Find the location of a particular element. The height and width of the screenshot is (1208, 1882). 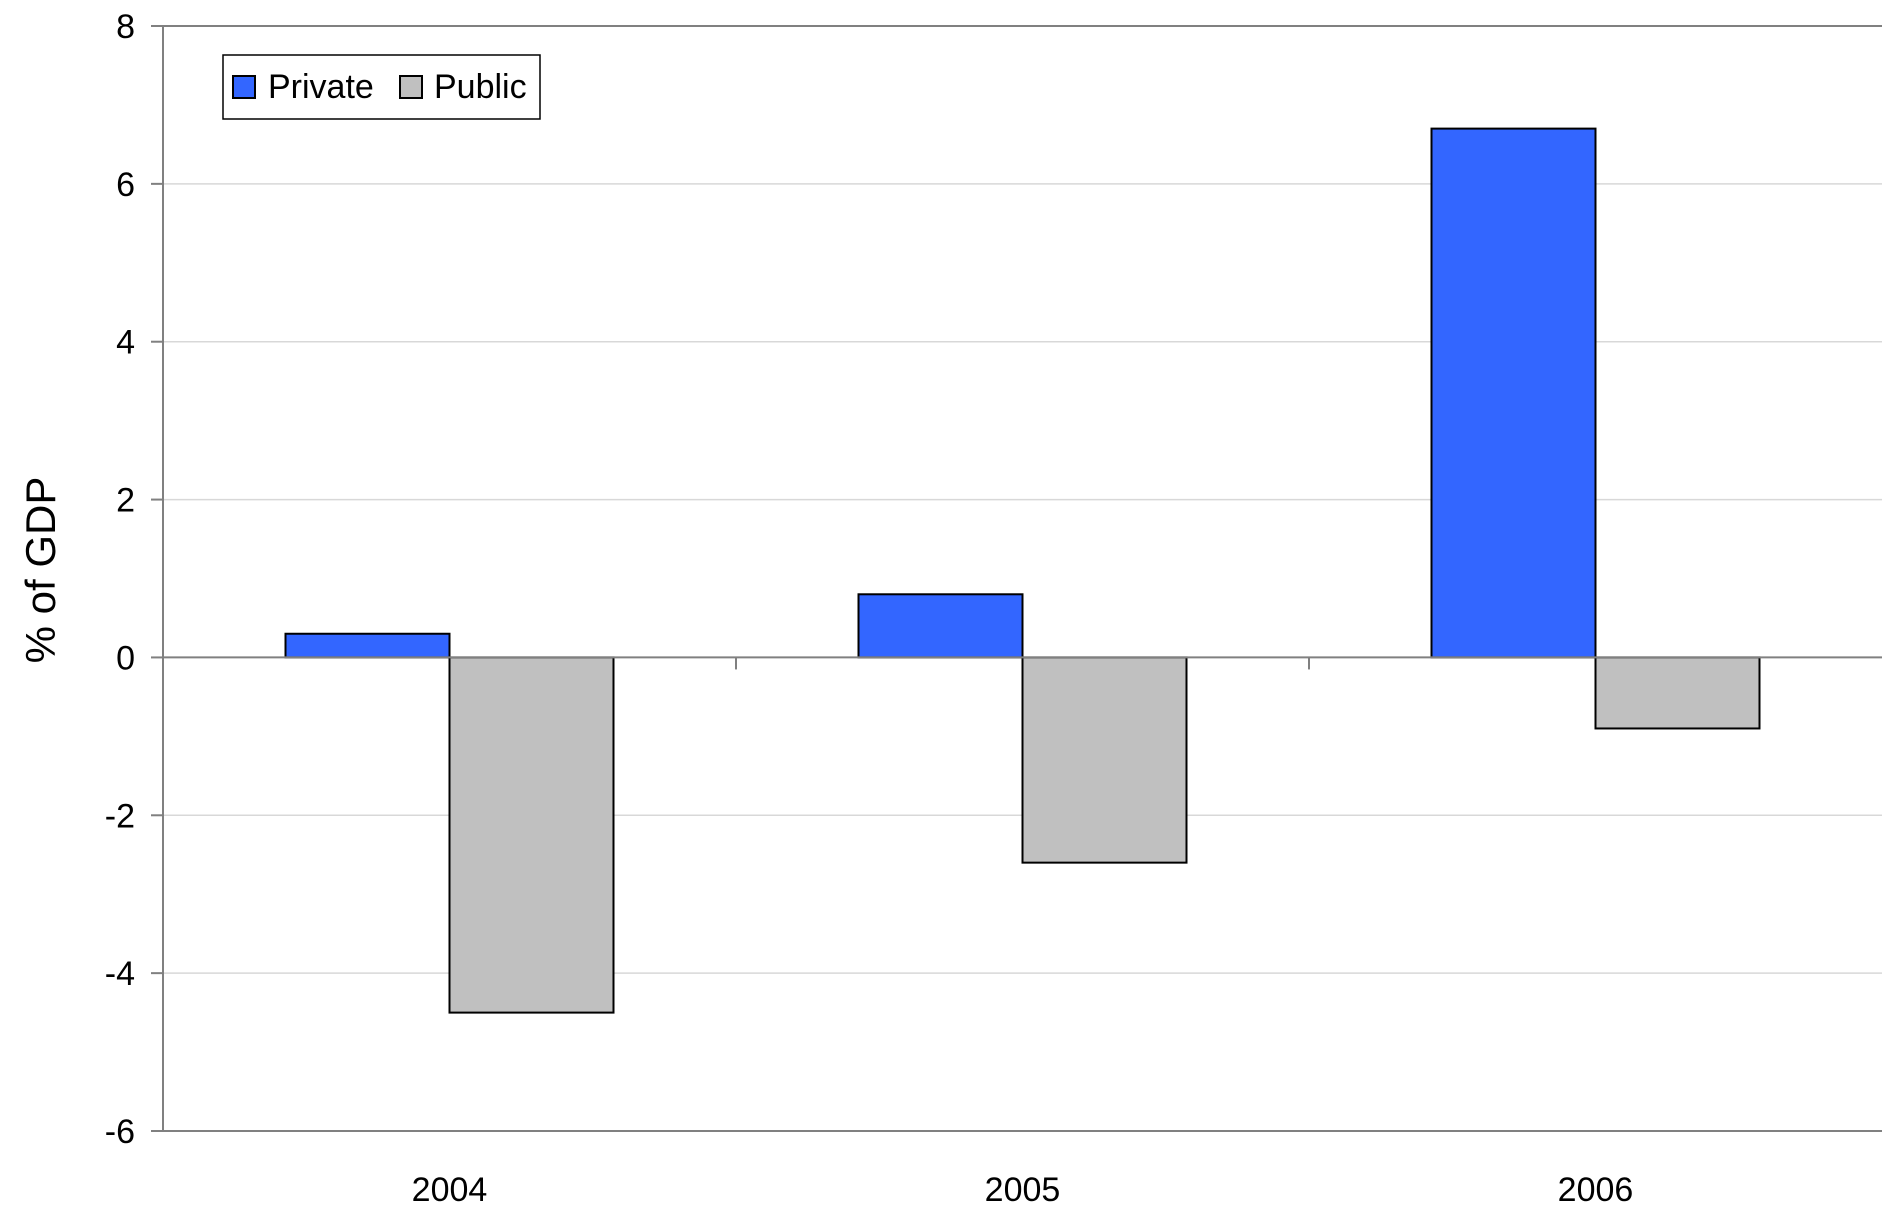

y-tick-label: 2 is located at coordinates (125, 501).